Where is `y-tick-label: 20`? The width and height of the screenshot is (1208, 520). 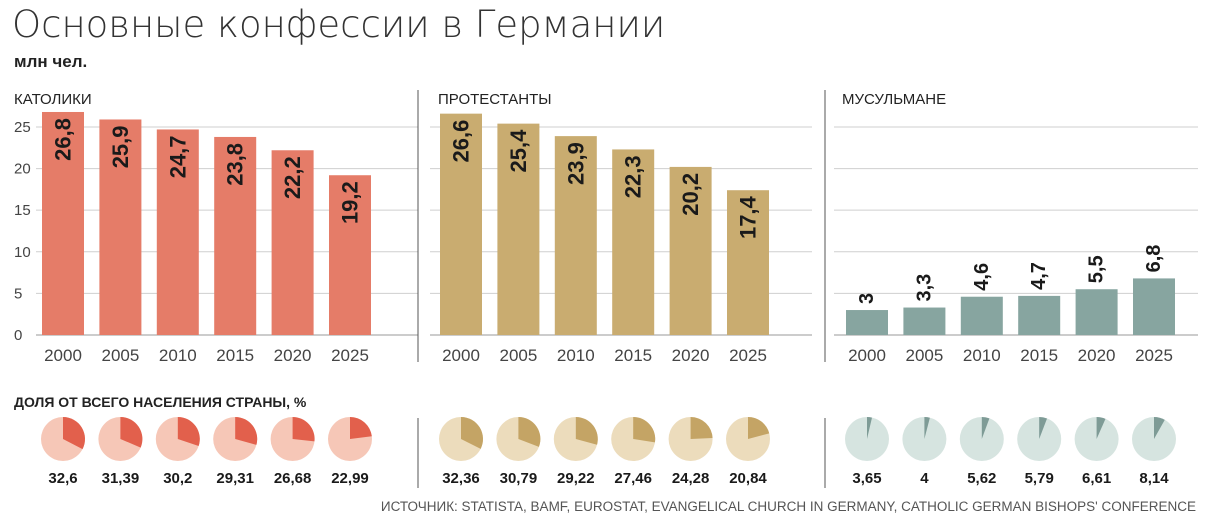
y-tick-label: 20 is located at coordinates (22, 169).